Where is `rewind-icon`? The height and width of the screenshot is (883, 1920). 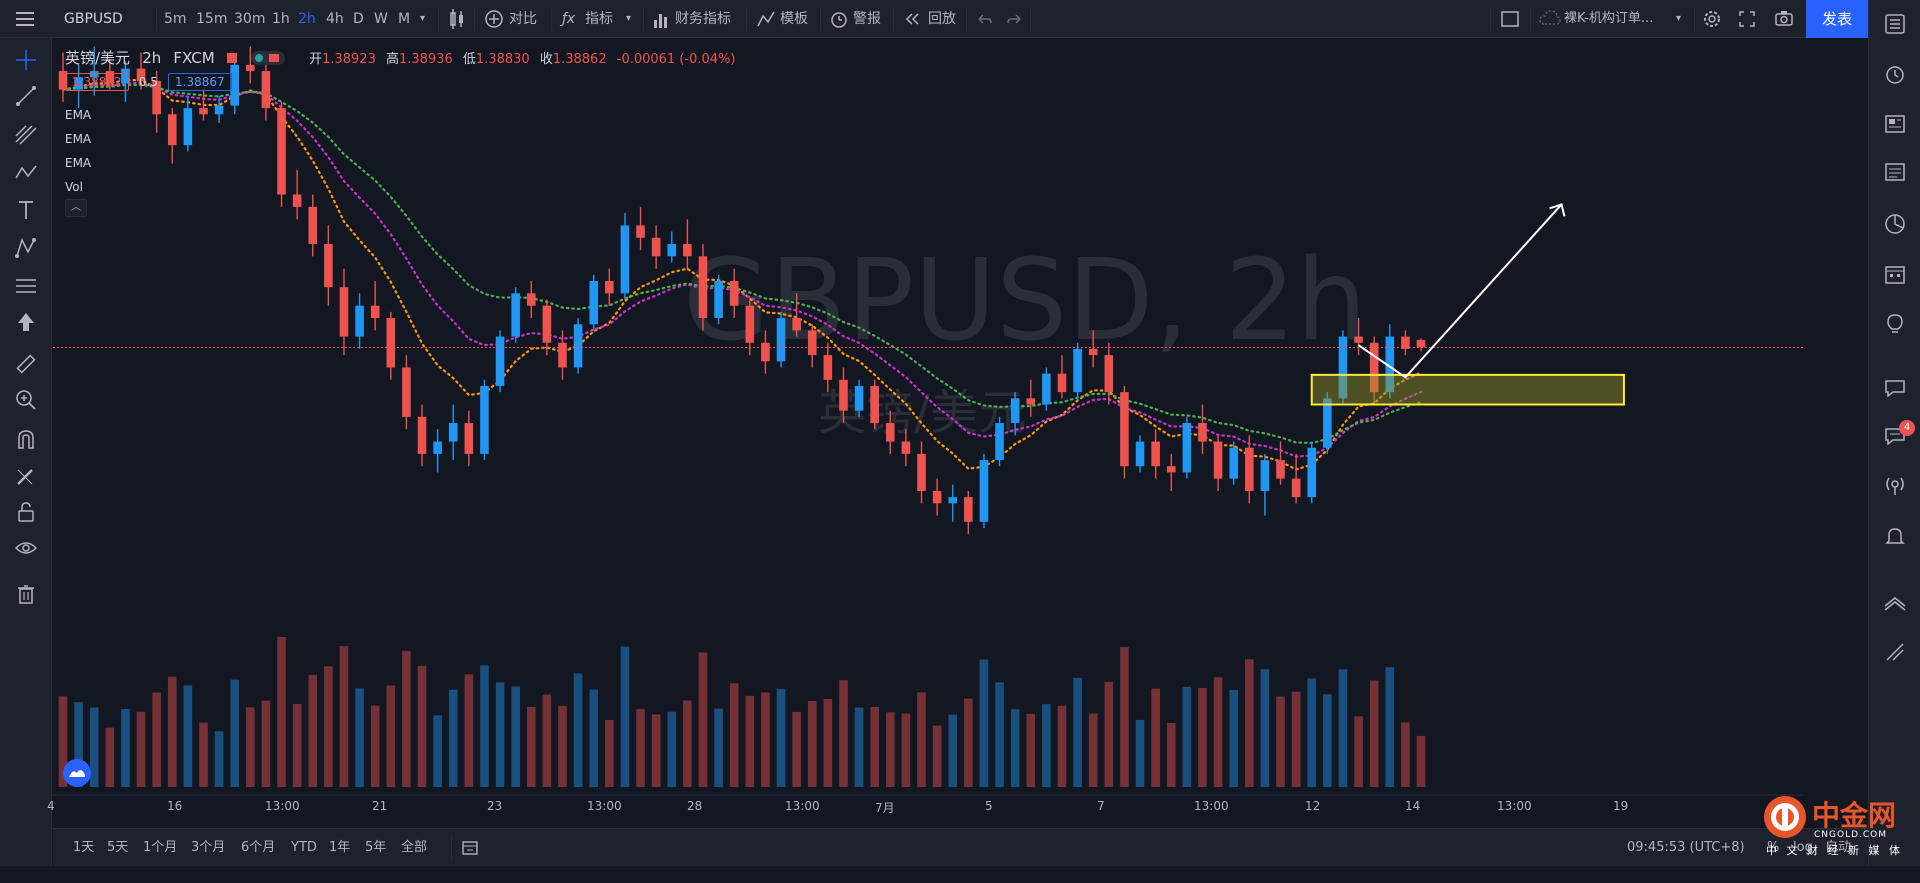 rewind-icon is located at coordinates (912, 19).